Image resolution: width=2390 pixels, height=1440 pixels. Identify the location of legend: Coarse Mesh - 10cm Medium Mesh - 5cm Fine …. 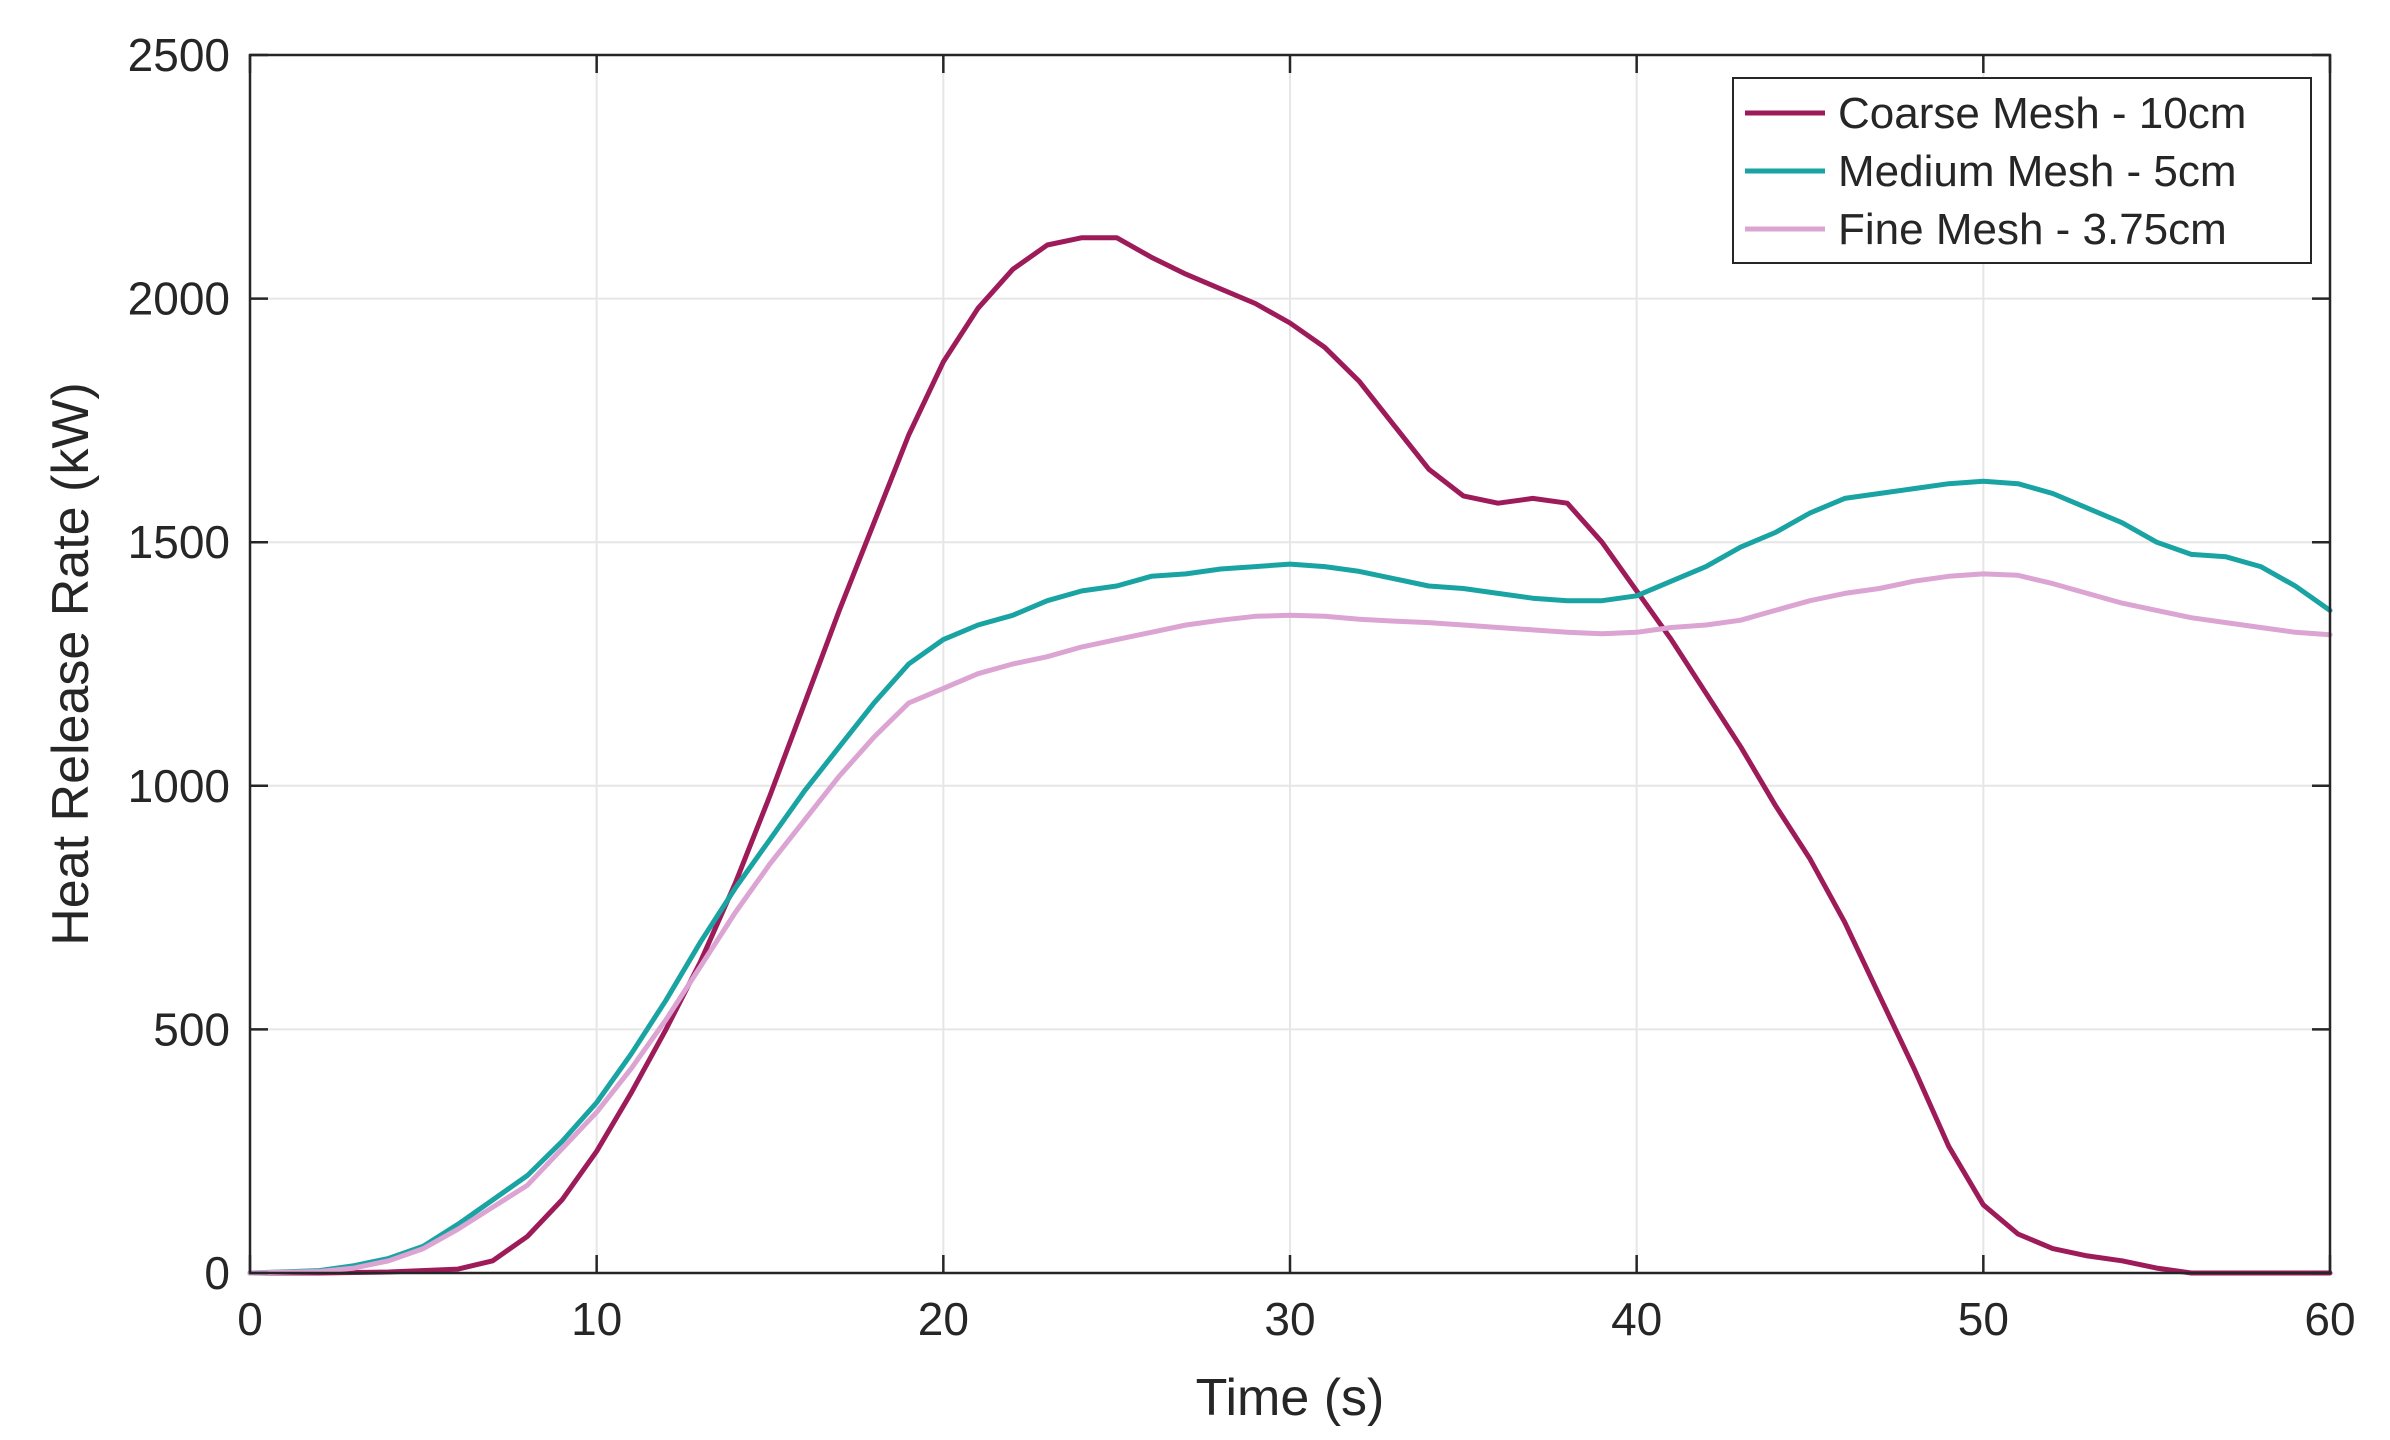
(2022, 170).